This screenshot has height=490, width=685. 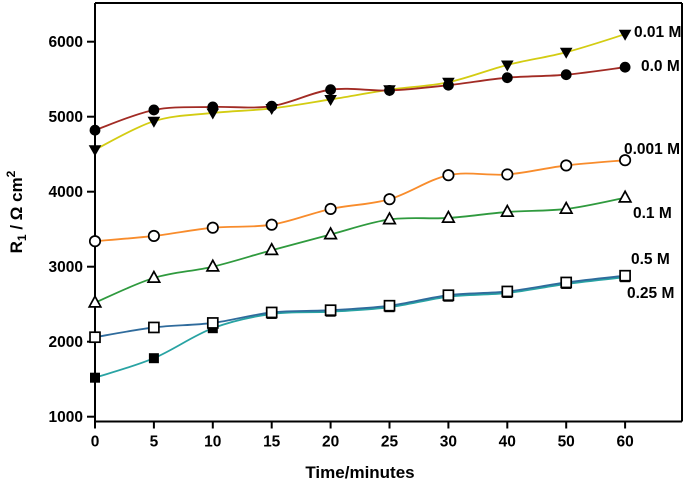 What do you see at coordinates (212, 442) in the screenshot?
I see `x-tick-label: 10` at bounding box center [212, 442].